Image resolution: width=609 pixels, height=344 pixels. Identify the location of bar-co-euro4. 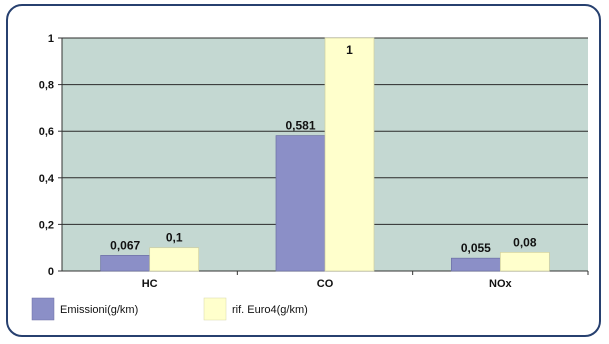
(349, 154).